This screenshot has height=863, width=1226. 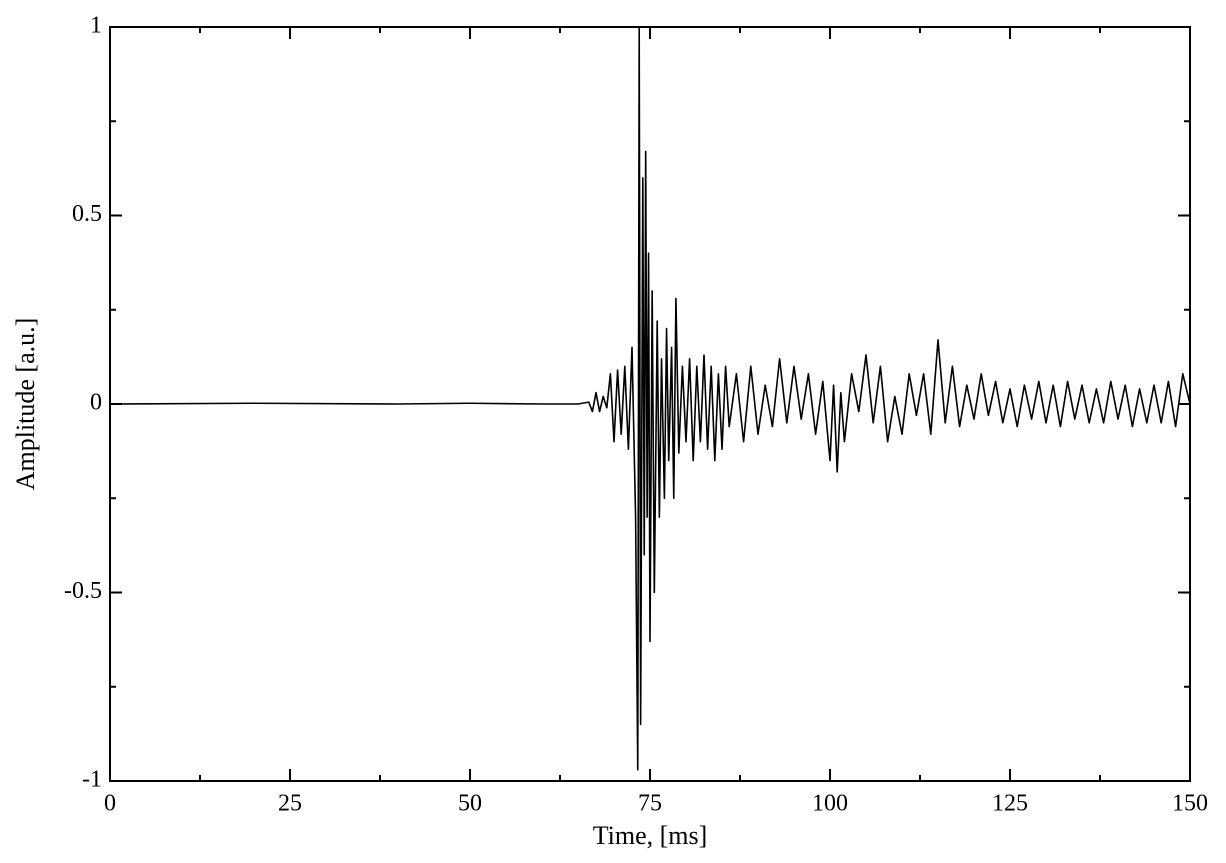 What do you see at coordinates (87, 214) in the screenshot?
I see `y-tick-label: 0.5` at bounding box center [87, 214].